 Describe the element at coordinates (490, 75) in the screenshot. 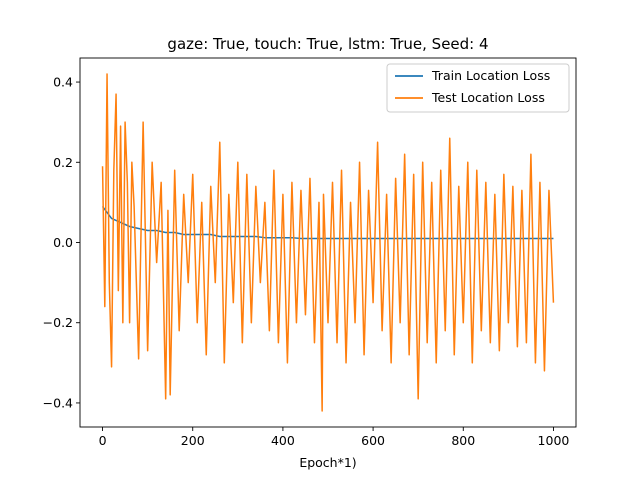

I see `legend-label-train: Train Location Loss` at that location.